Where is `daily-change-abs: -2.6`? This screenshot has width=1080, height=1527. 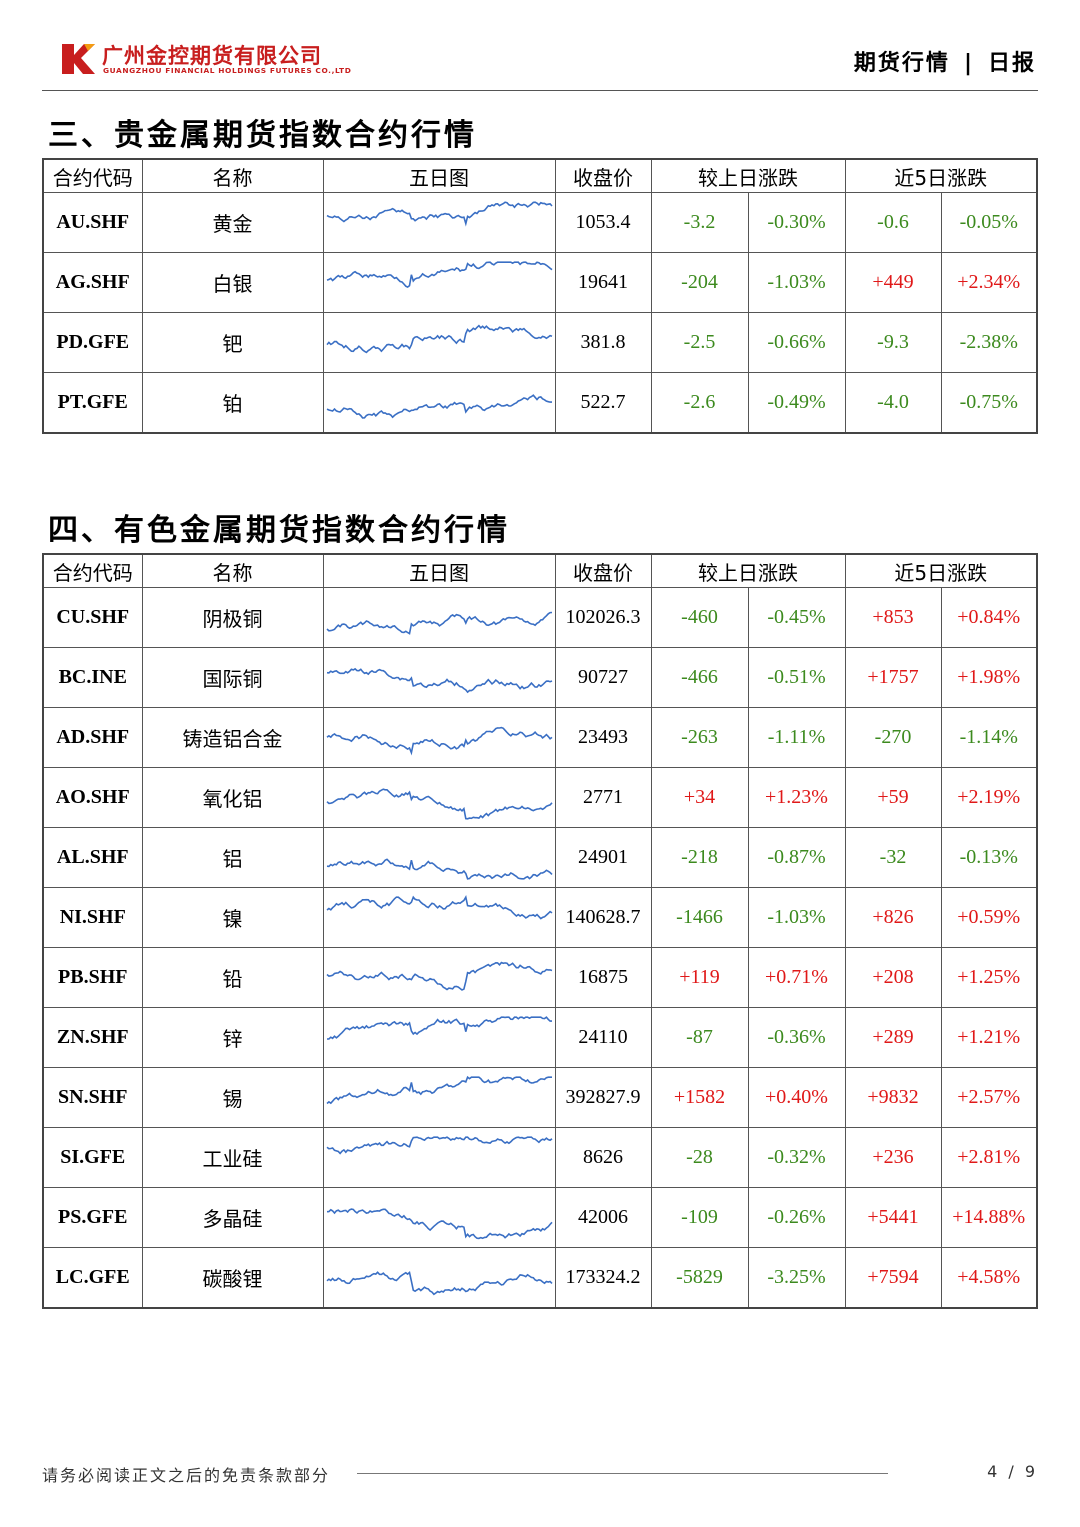 daily-change-abs: -2.6 is located at coordinates (699, 403).